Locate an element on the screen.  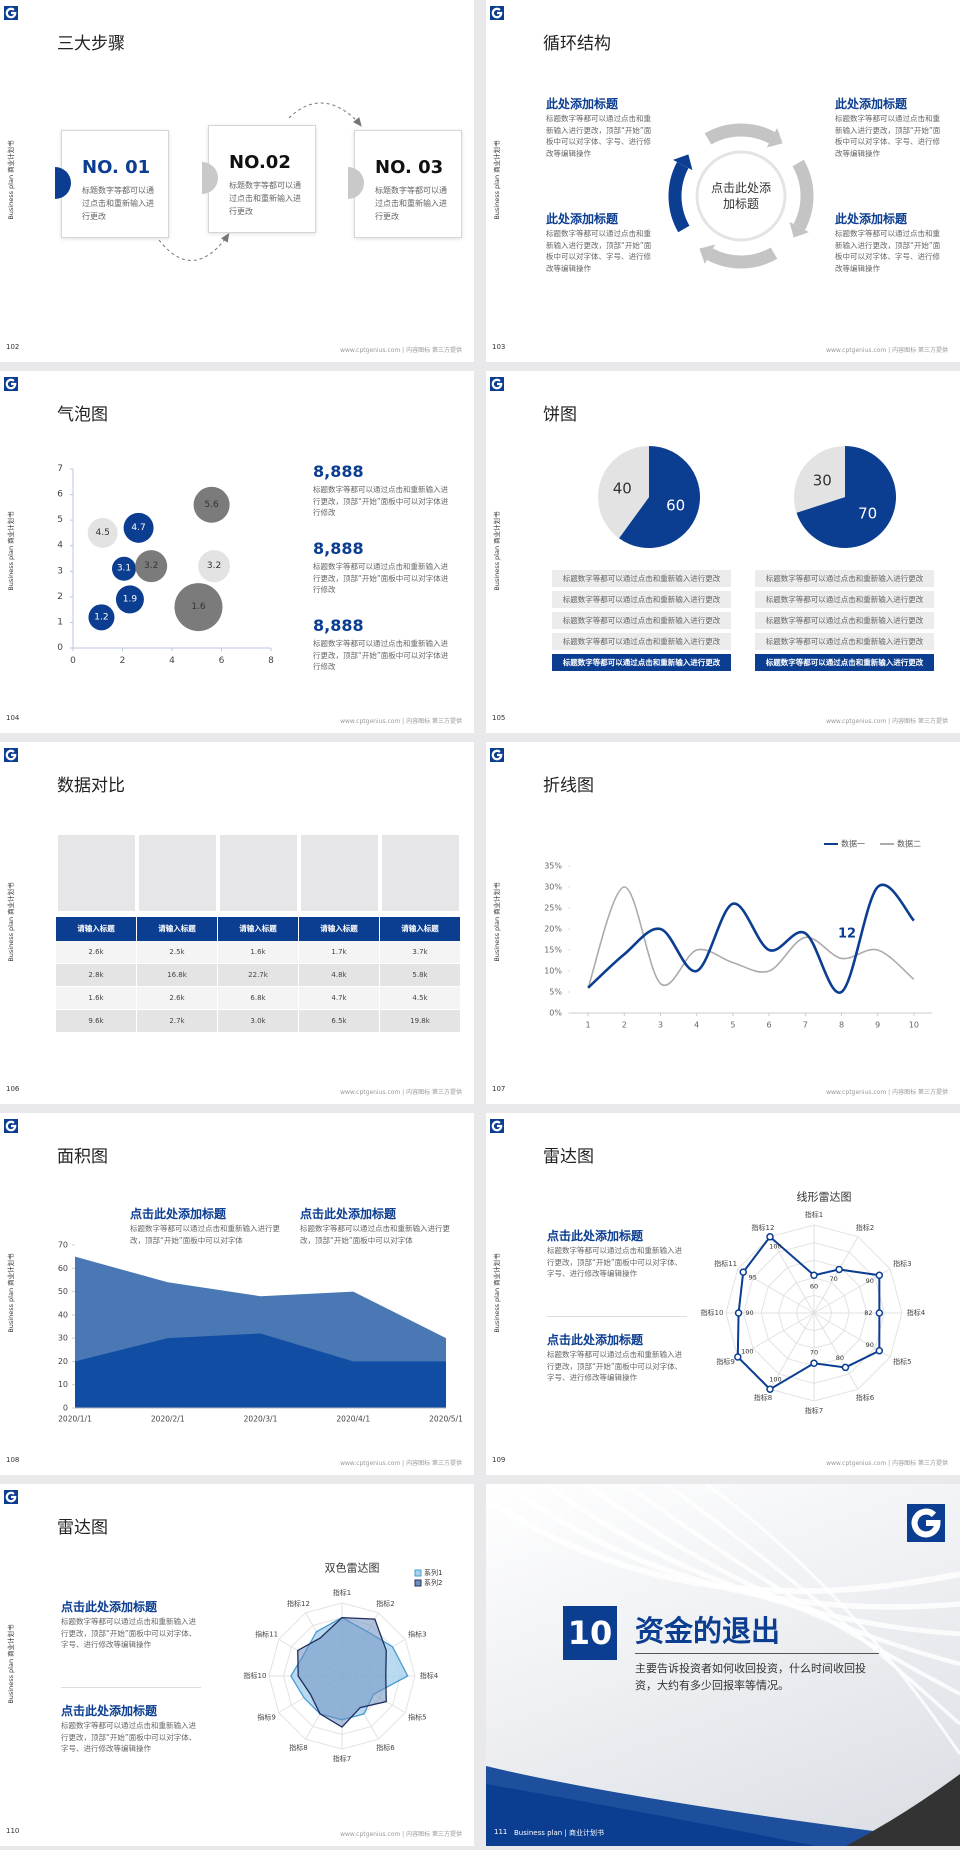
annotation: 12 is located at coordinates (847, 934).